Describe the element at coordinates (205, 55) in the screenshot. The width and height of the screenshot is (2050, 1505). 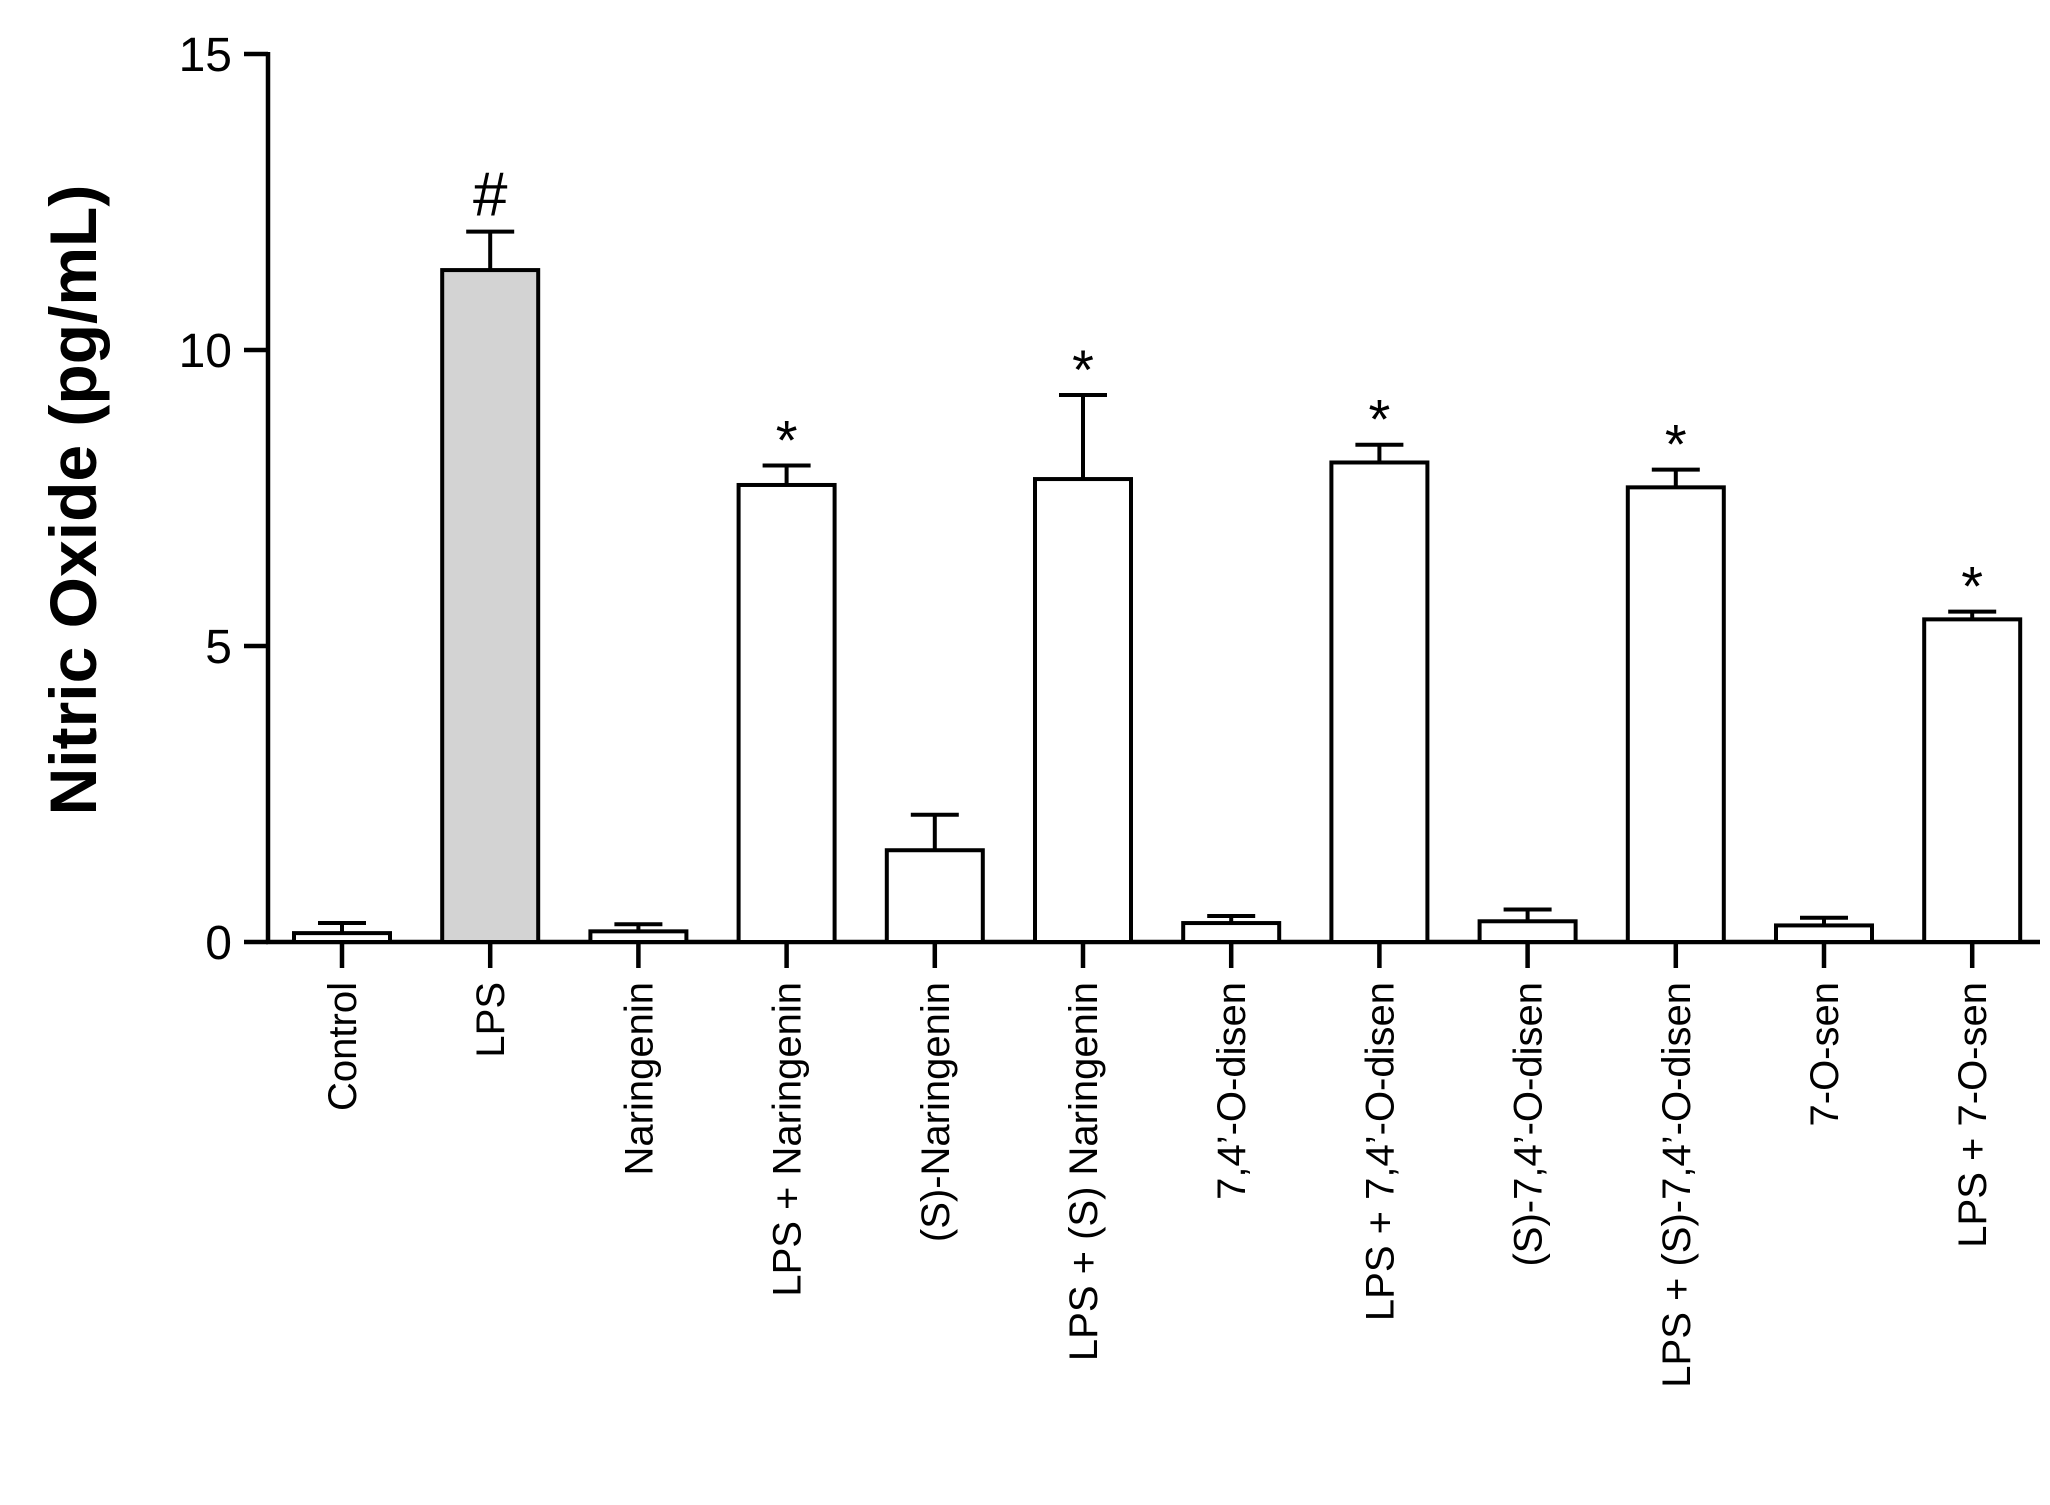
I see `y-tick-label: 15` at that location.